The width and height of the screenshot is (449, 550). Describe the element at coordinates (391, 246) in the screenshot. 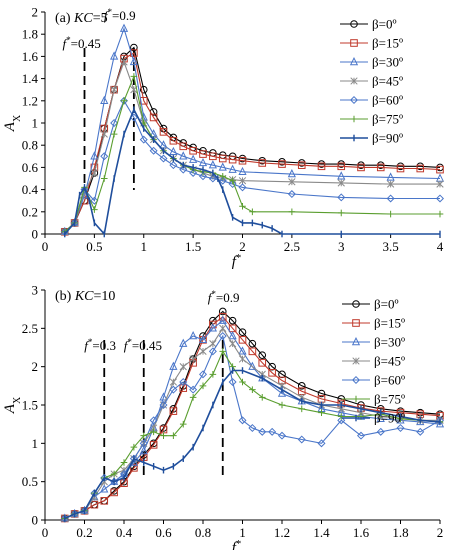

I see `x-tick-label: 3.5` at that location.